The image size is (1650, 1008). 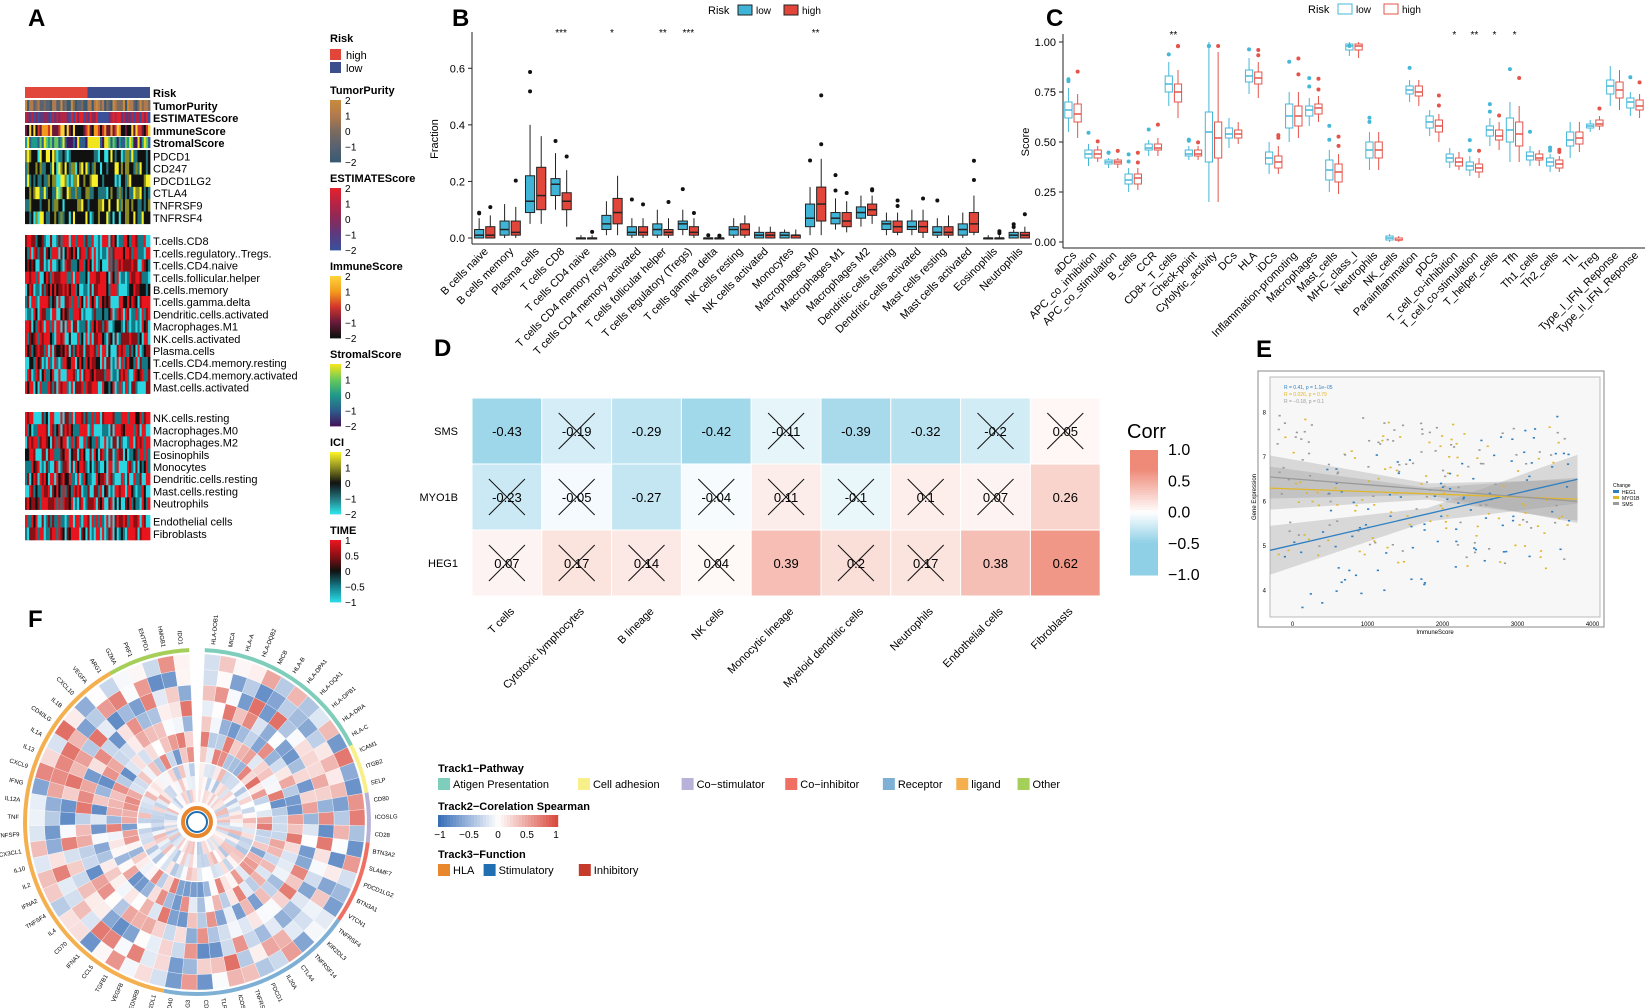 I want to click on legend-item-label: Co−inhibitor, so click(x=829, y=785).